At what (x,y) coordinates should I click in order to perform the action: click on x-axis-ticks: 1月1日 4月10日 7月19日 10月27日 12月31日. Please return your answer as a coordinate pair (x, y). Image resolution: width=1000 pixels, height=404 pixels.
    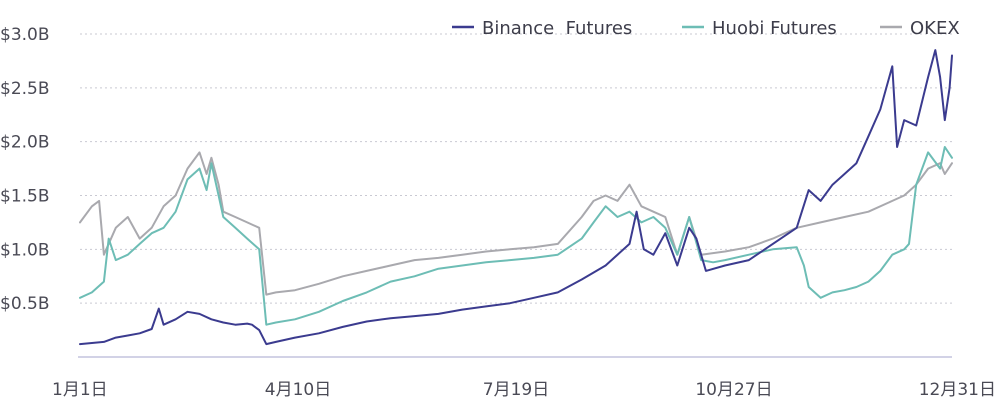
    Looking at the image, I should click on (524, 390).